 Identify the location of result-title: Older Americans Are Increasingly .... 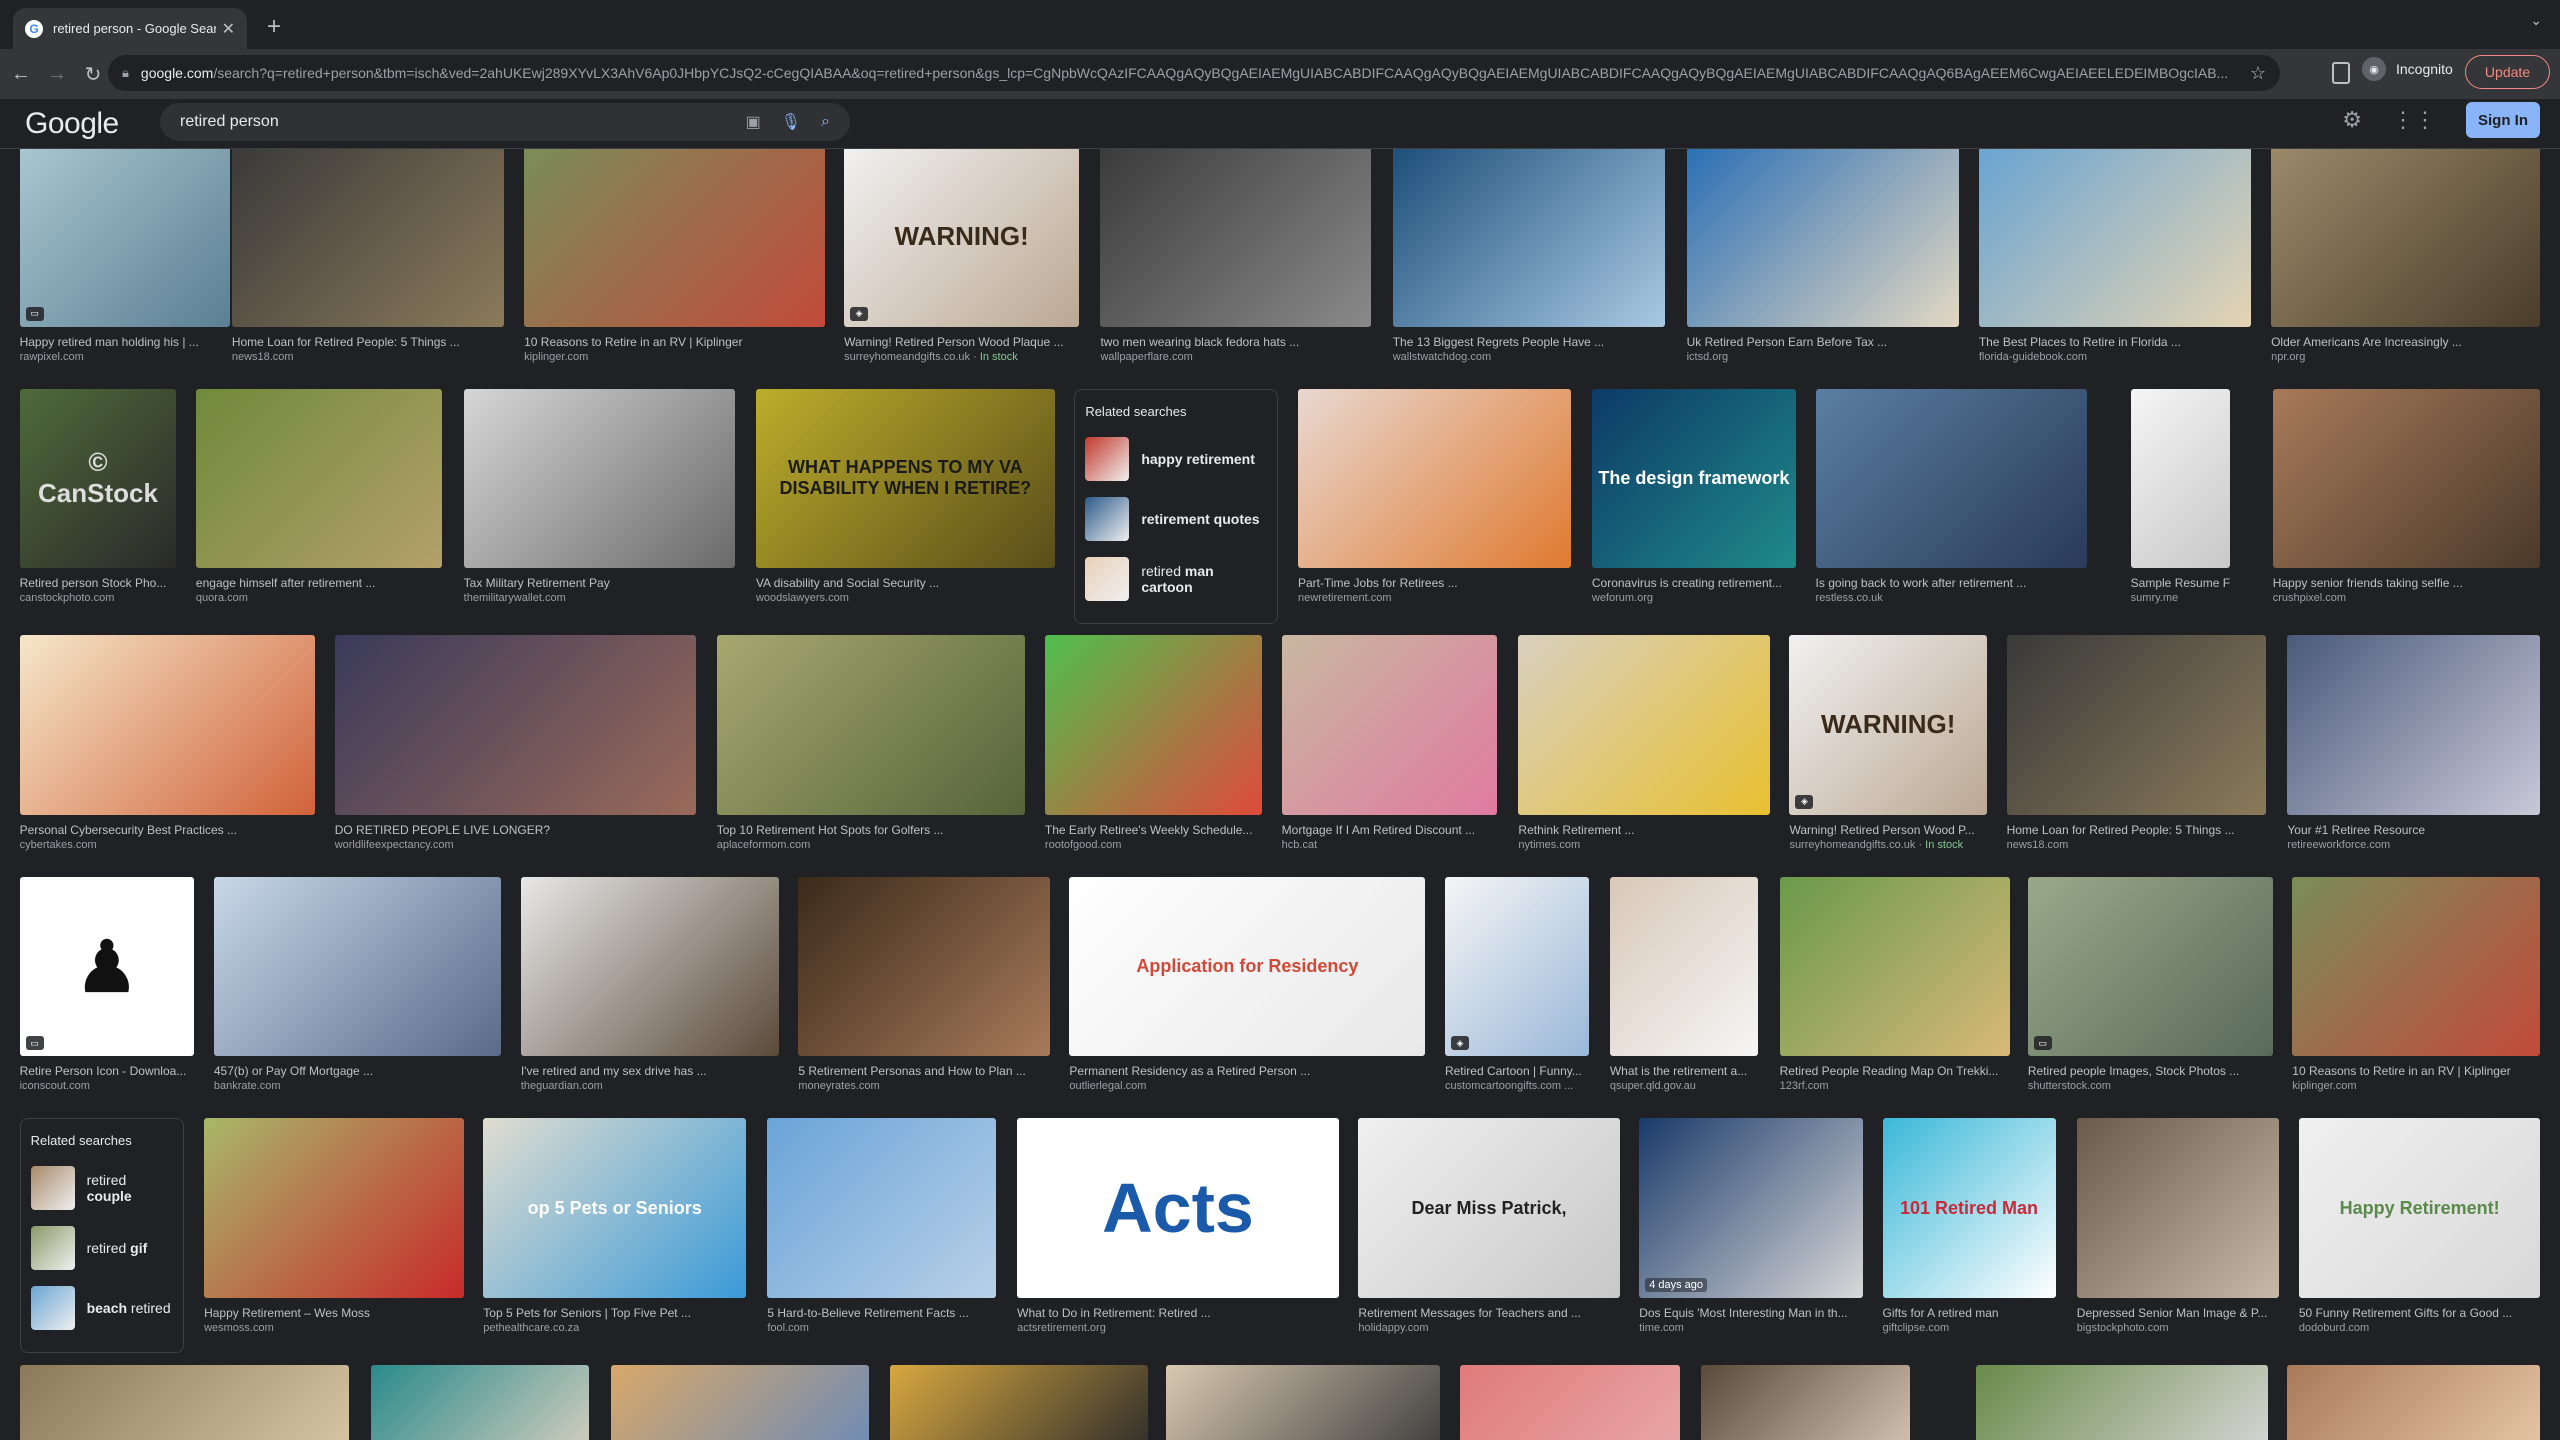
(2366, 341).